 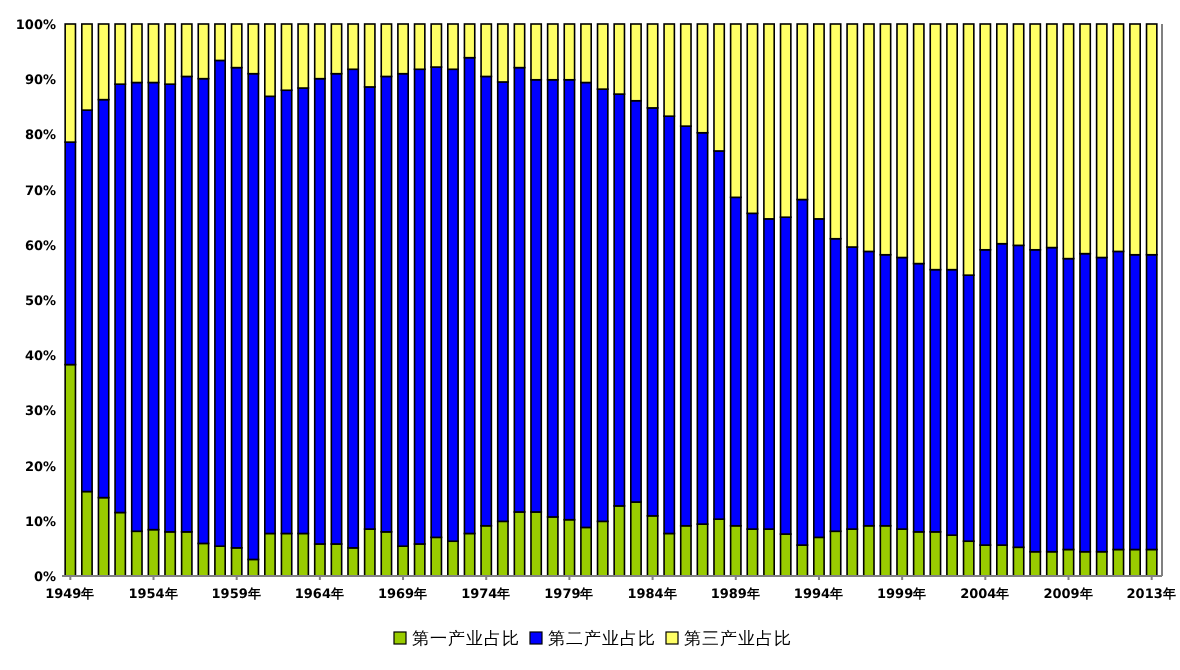 What do you see at coordinates (738, 639) in the screenshot?
I see `legend-label: 第三产业占比` at bounding box center [738, 639].